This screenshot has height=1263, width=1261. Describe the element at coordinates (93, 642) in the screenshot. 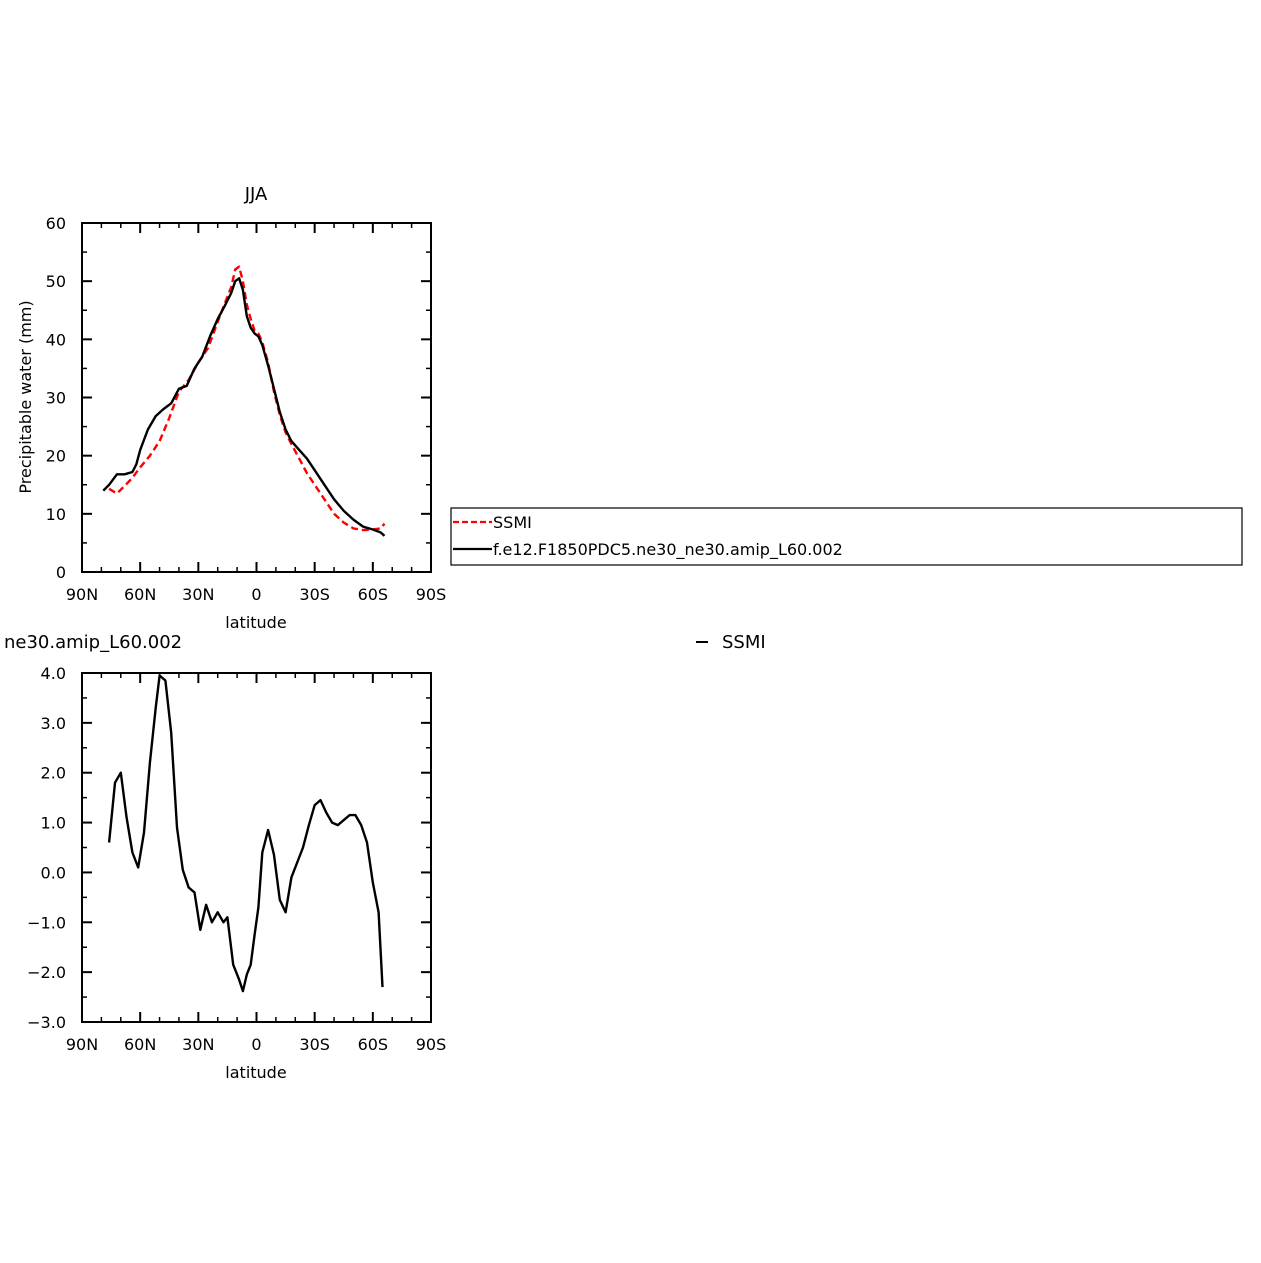

I see `bottom-panel-title: ne30.amip_L60.002` at that location.